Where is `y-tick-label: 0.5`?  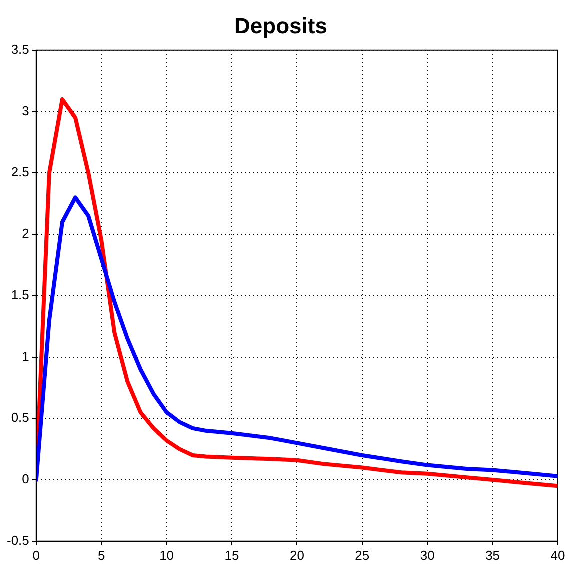
y-tick-label: 0.5 is located at coordinates (20, 418).